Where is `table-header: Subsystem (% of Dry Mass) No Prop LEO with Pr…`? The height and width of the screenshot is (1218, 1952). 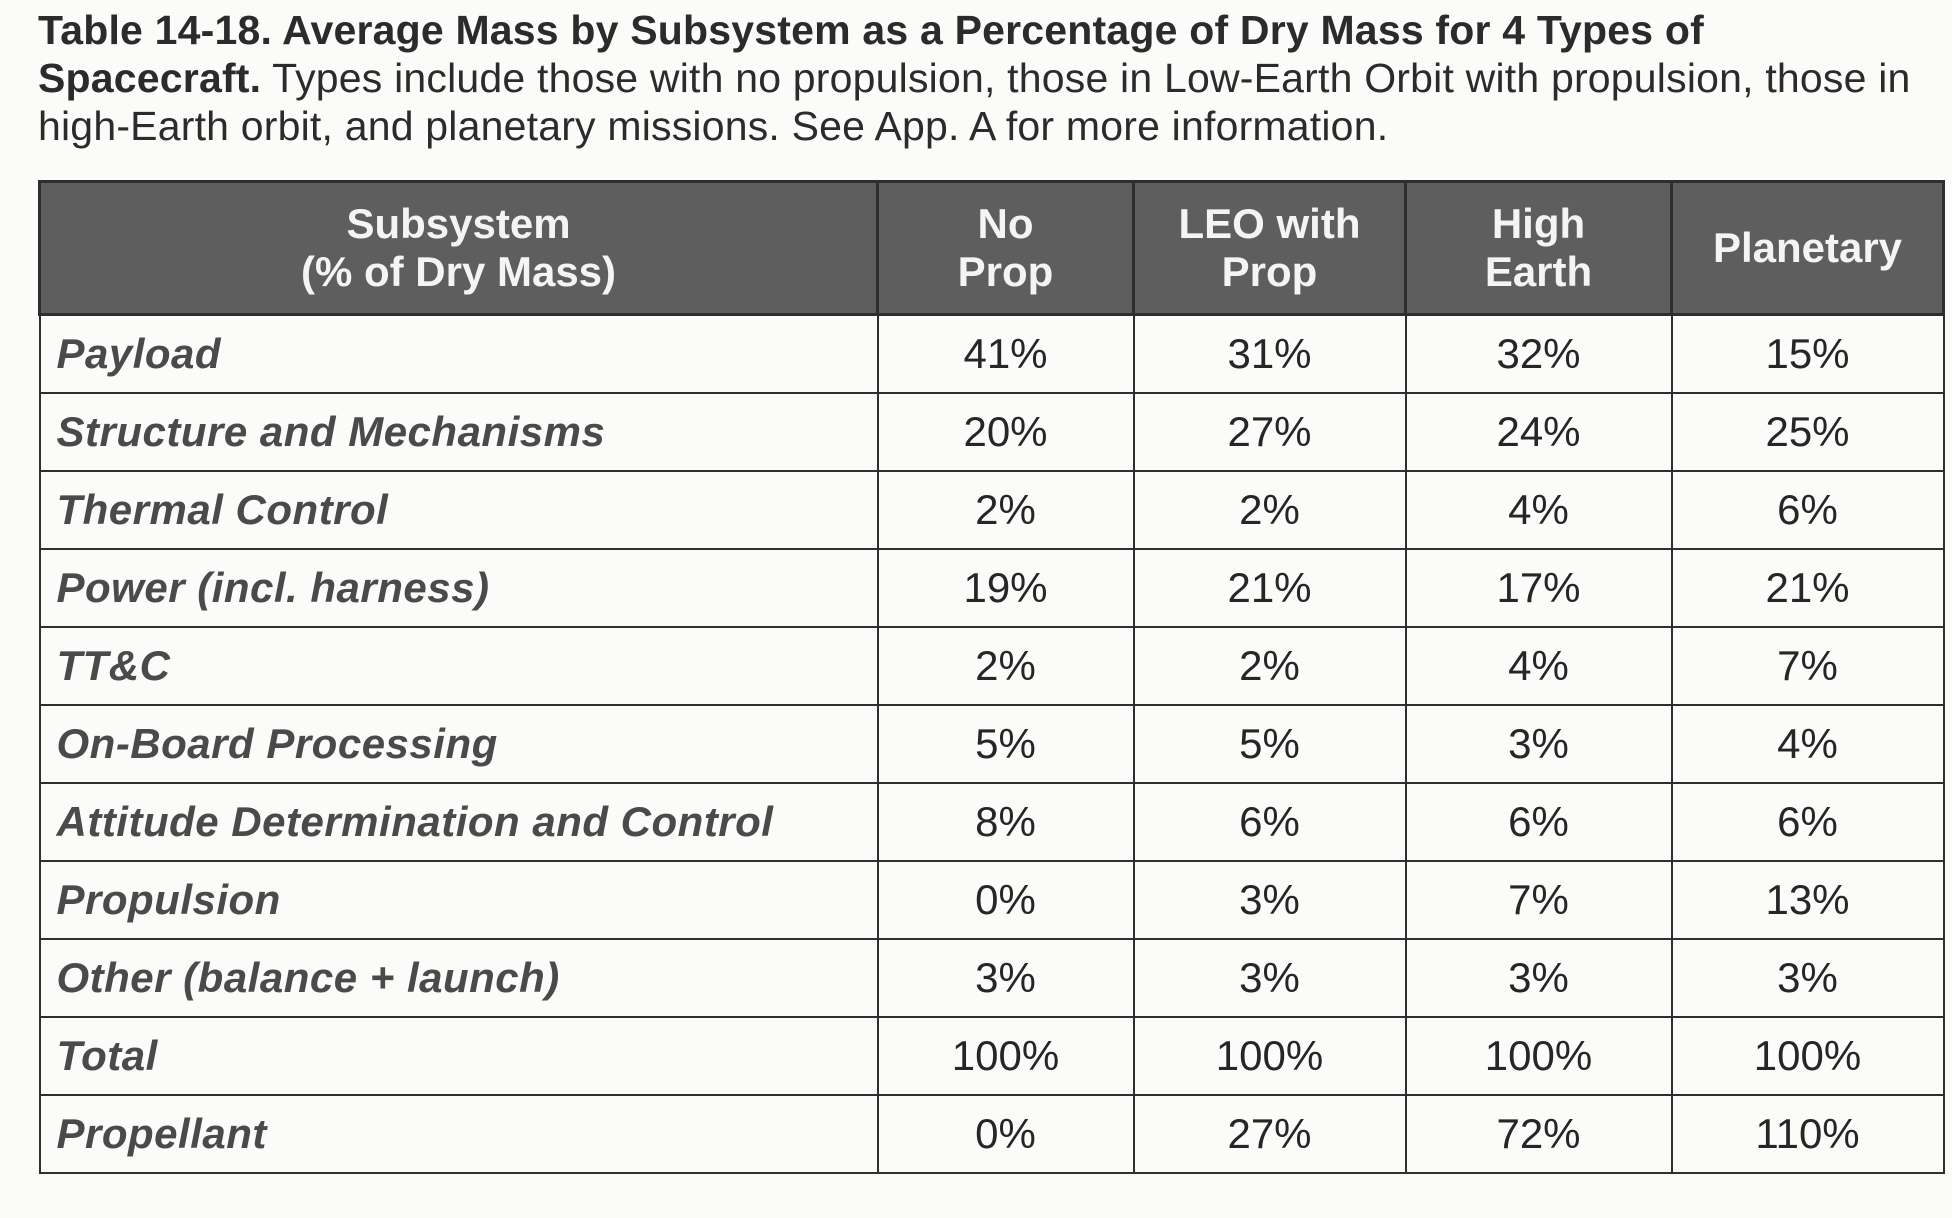 table-header: Subsystem (% of Dry Mass) No Prop LEO with Pr… is located at coordinates (991, 248).